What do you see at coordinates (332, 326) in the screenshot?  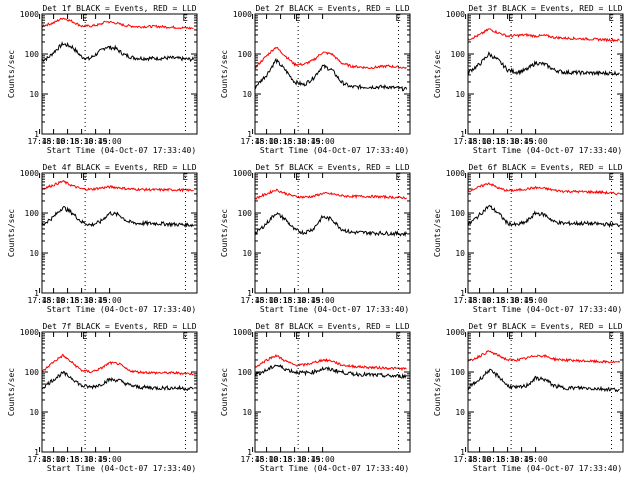 I see `panel-title: Det 8f BLACK = Events, RED = LLD` at bounding box center [332, 326].